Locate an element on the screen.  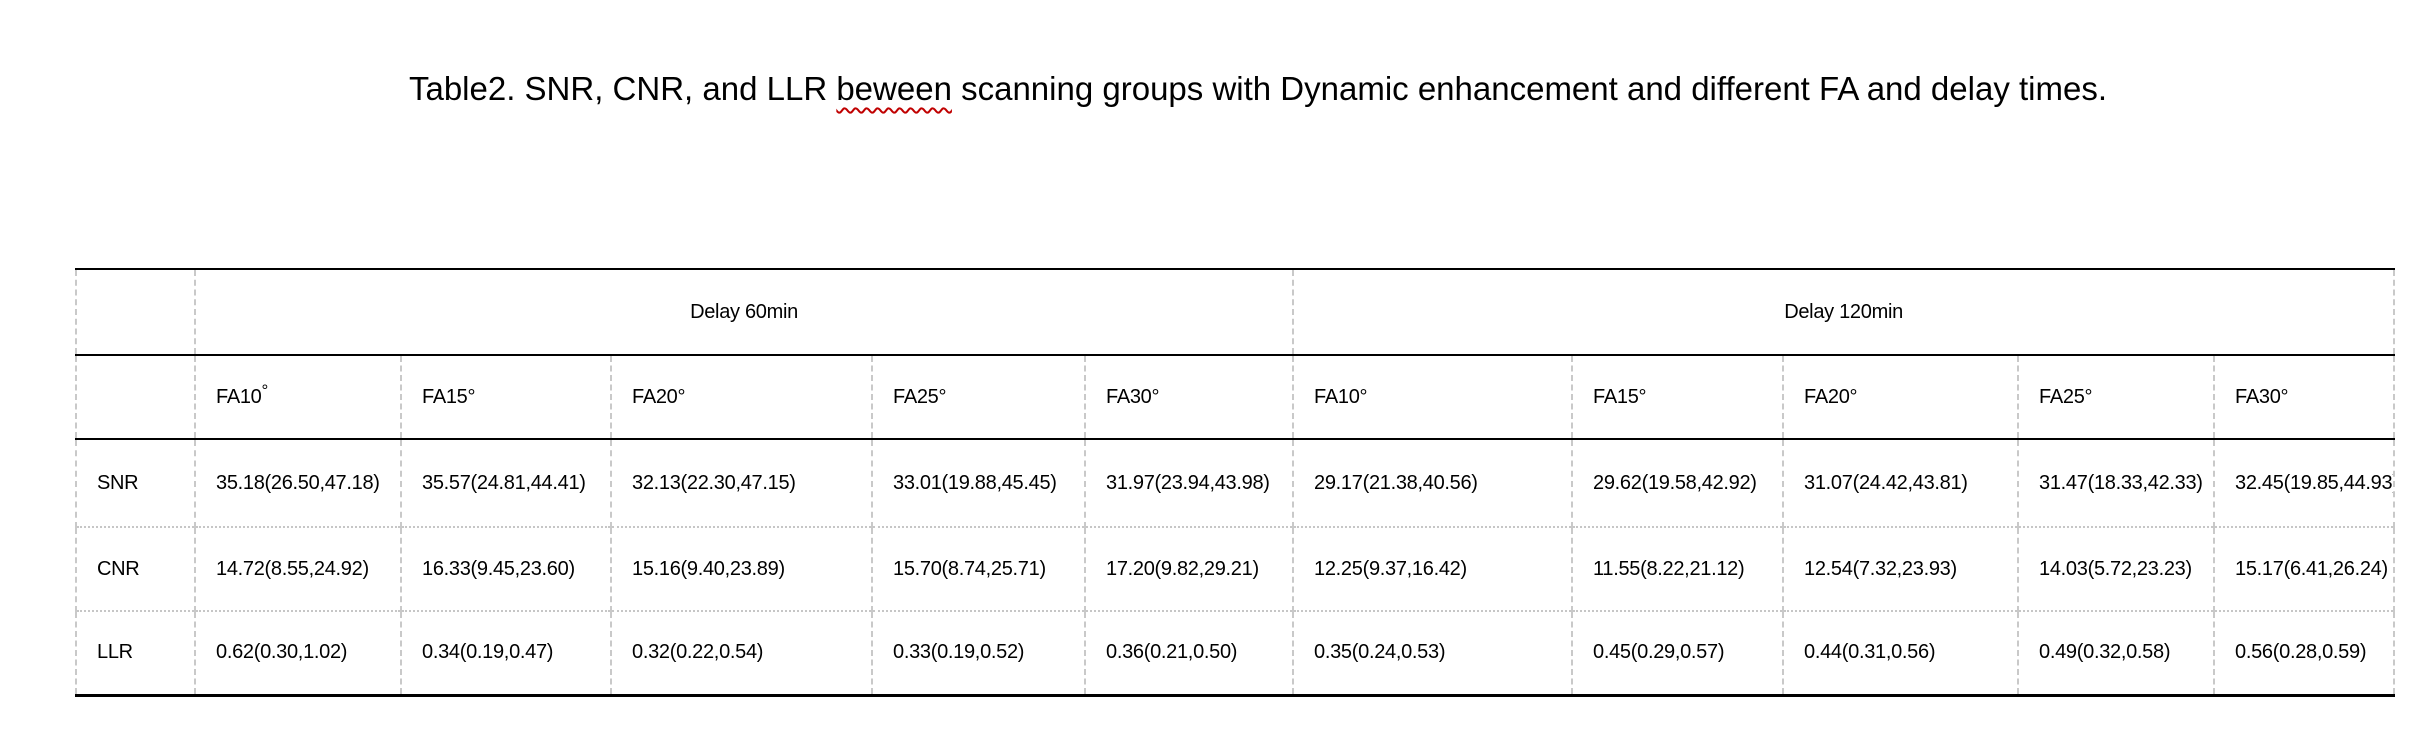
column-header-fa15-delay120: FA15° is located at coordinates (1677, 397).